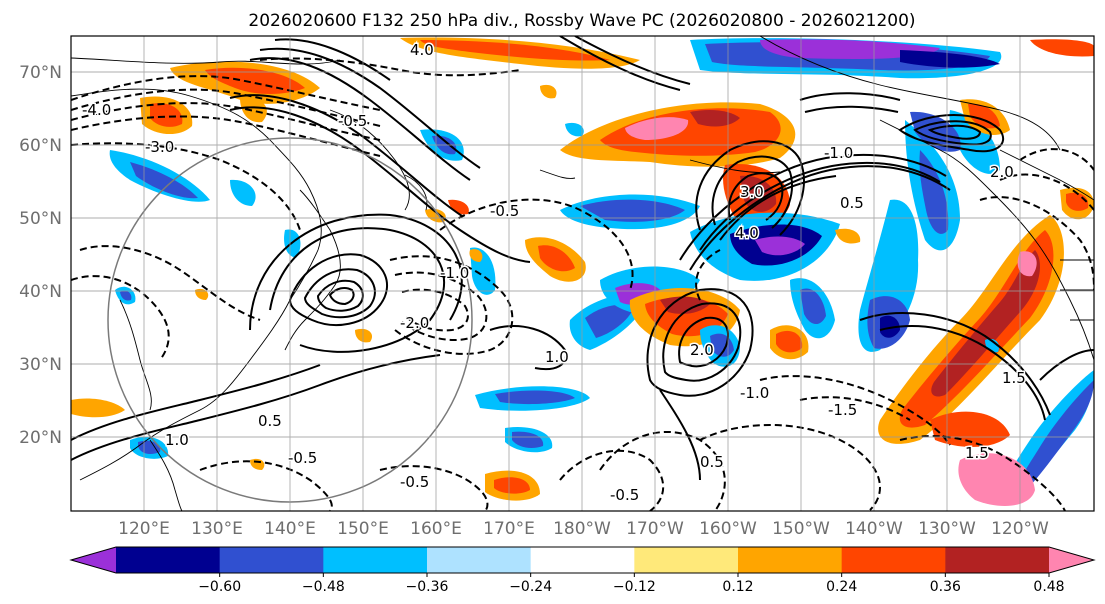 This screenshot has height=604, width=1105. What do you see at coordinates (144, 529) in the screenshot?
I see `lon-label: 120°E` at bounding box center [144, 529].